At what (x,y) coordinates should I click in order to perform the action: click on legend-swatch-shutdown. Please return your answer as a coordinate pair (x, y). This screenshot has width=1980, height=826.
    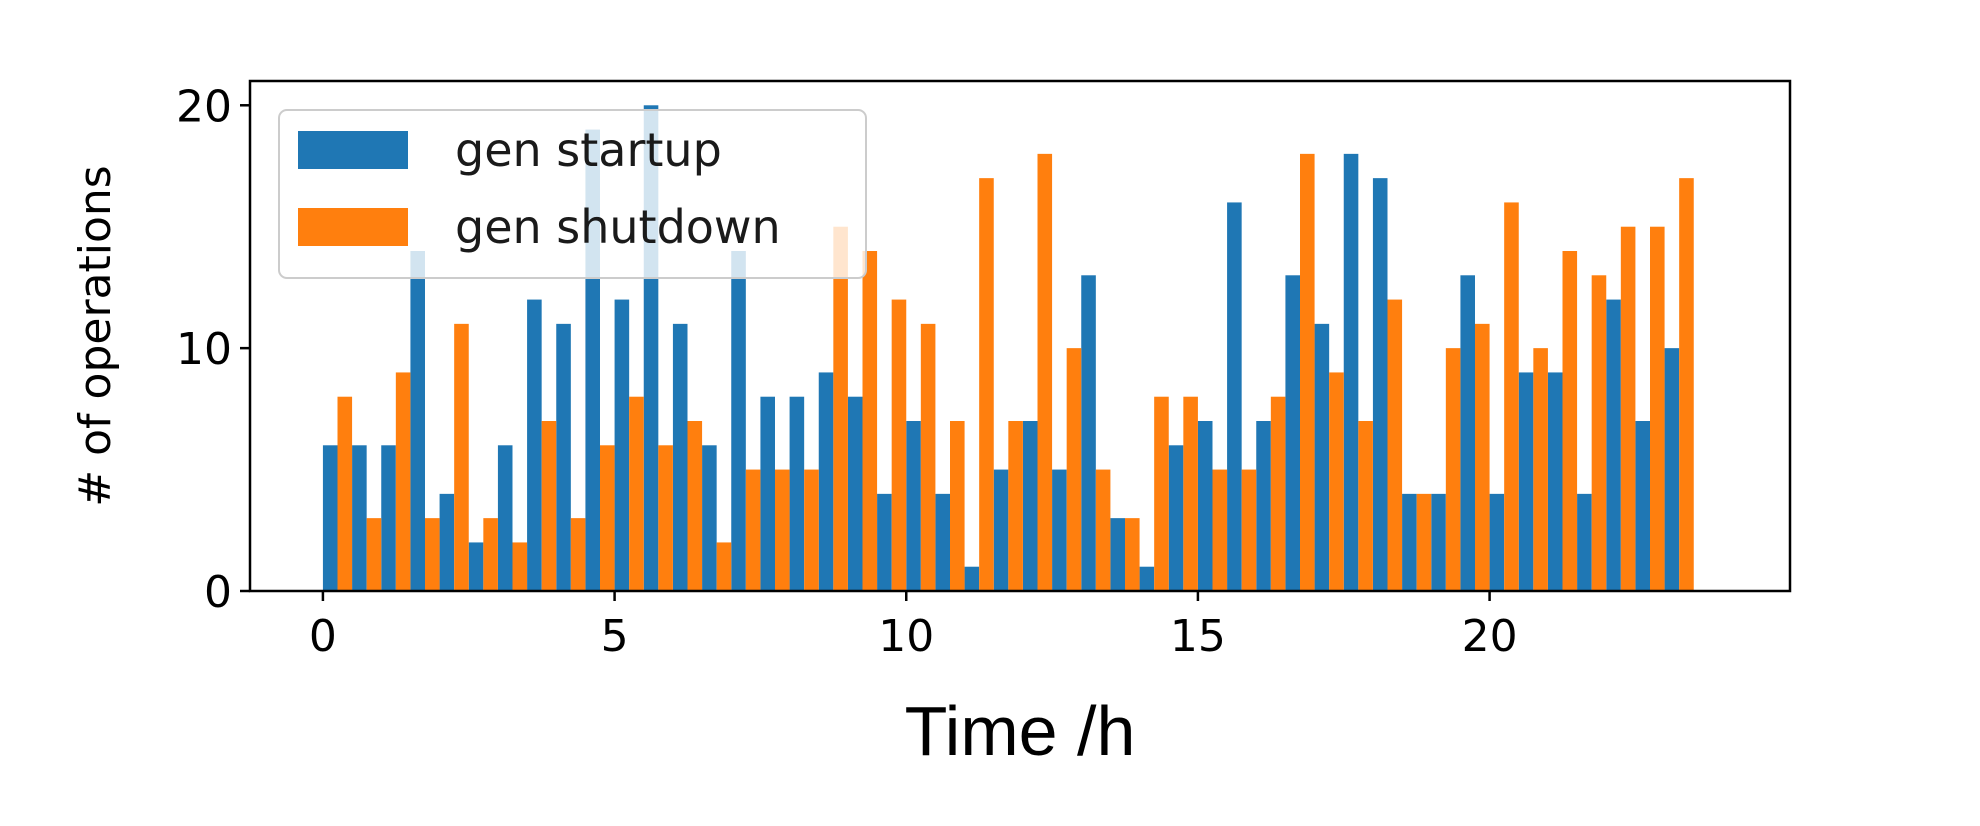
    Looking at the image, I should click on (353, 227).